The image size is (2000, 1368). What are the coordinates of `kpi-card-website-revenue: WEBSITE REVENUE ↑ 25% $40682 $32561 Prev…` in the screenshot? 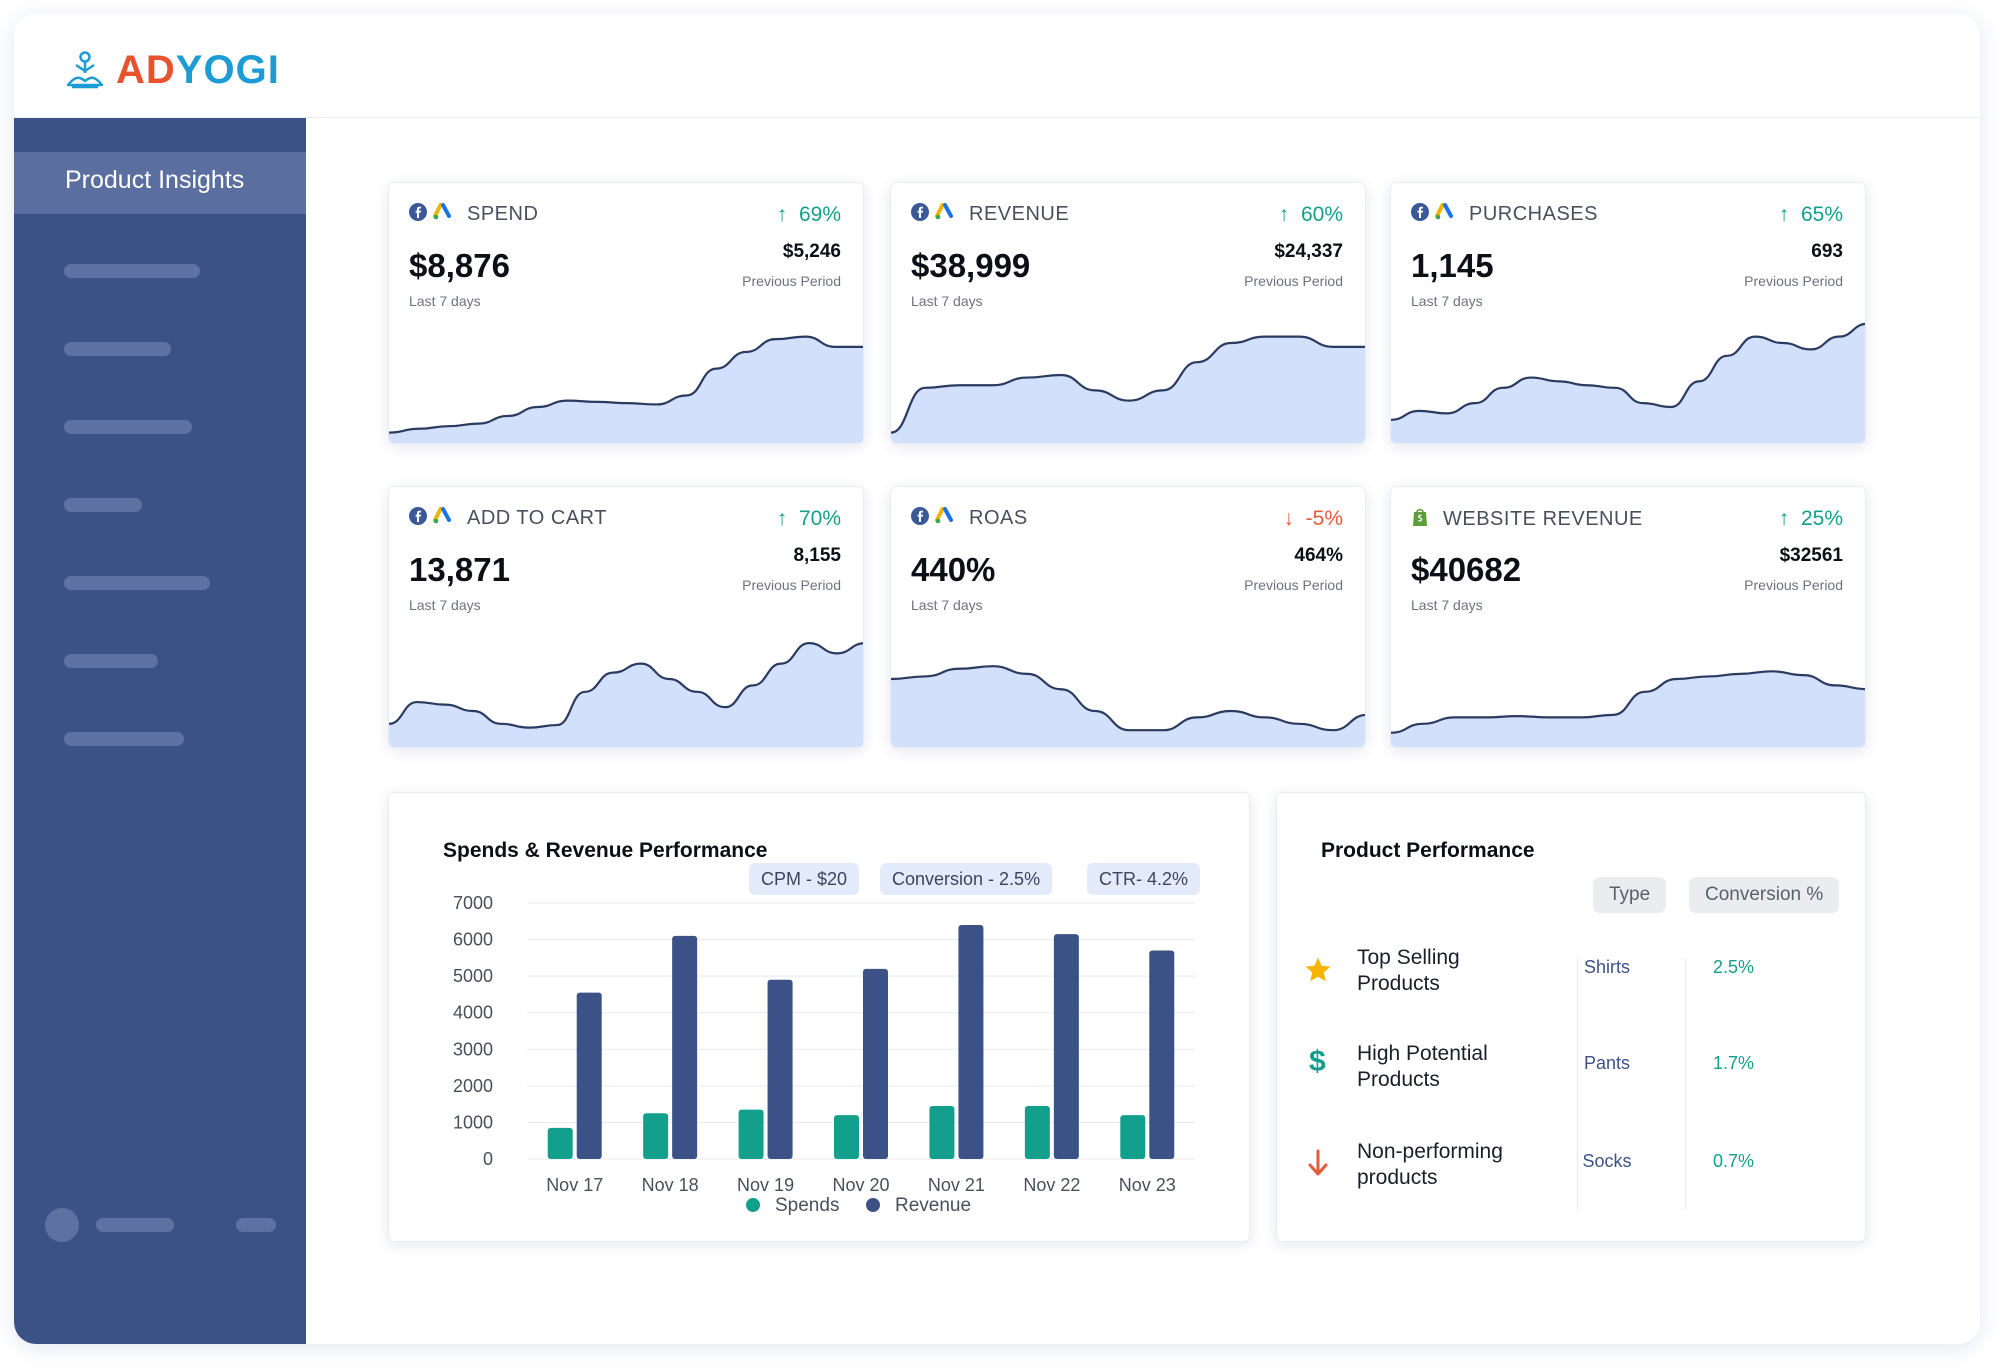 It's located at (1628, 617).